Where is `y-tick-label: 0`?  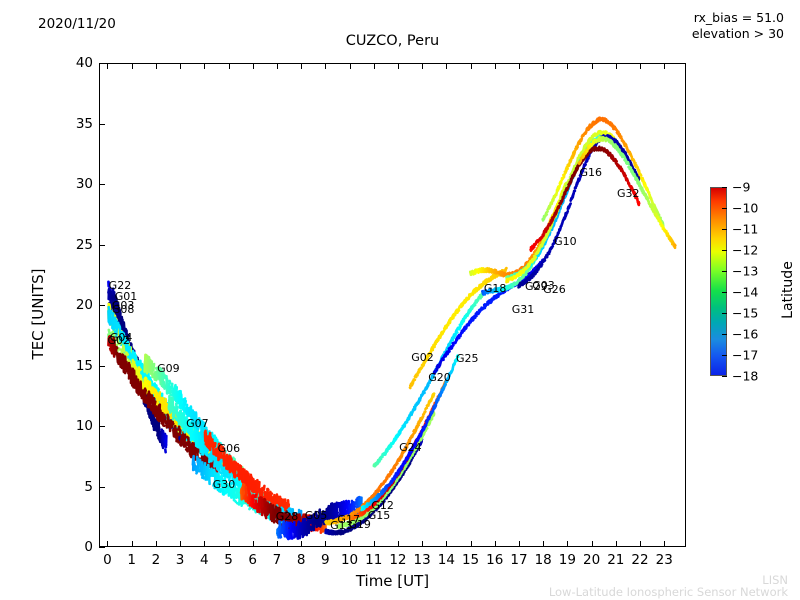 y-tick-label: 0 is located at coordinates (88, 547).